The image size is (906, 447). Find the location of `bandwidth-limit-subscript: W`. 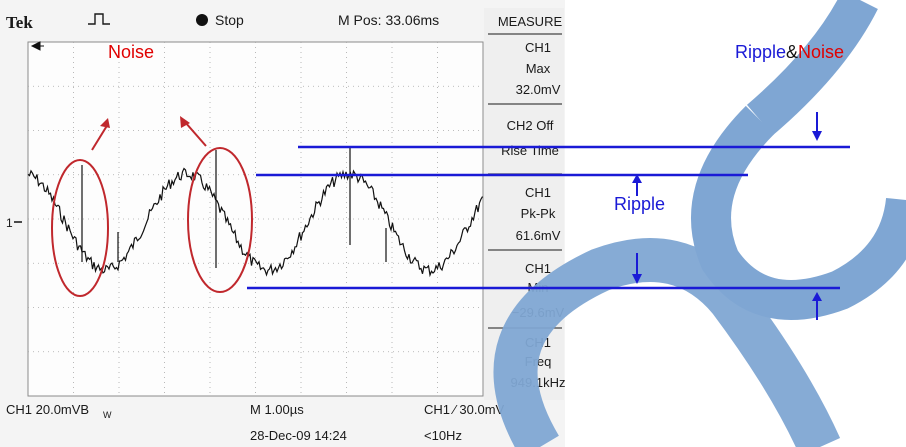

bandwidth-limit-subscript: W is located at coordinates (107, 415).